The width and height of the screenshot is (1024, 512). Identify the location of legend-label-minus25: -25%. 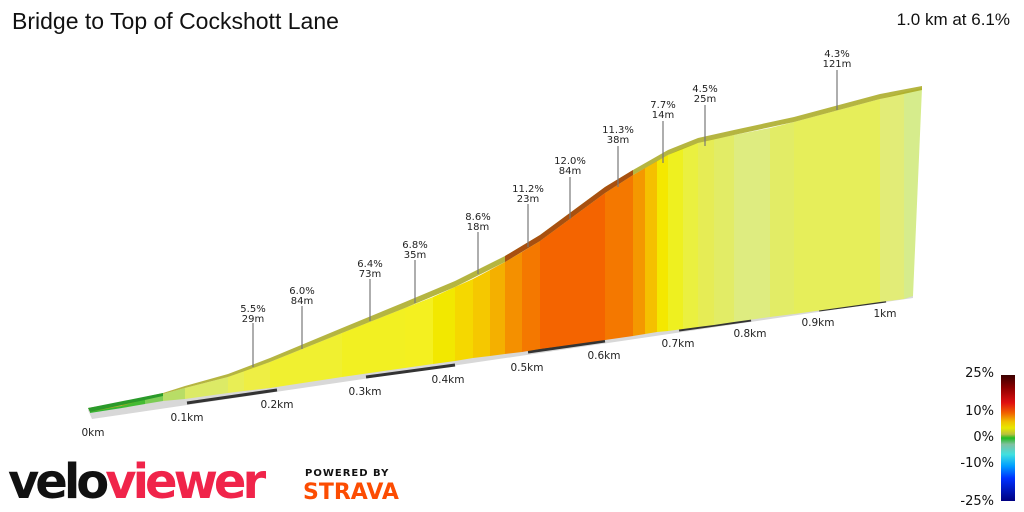
(977, 501).